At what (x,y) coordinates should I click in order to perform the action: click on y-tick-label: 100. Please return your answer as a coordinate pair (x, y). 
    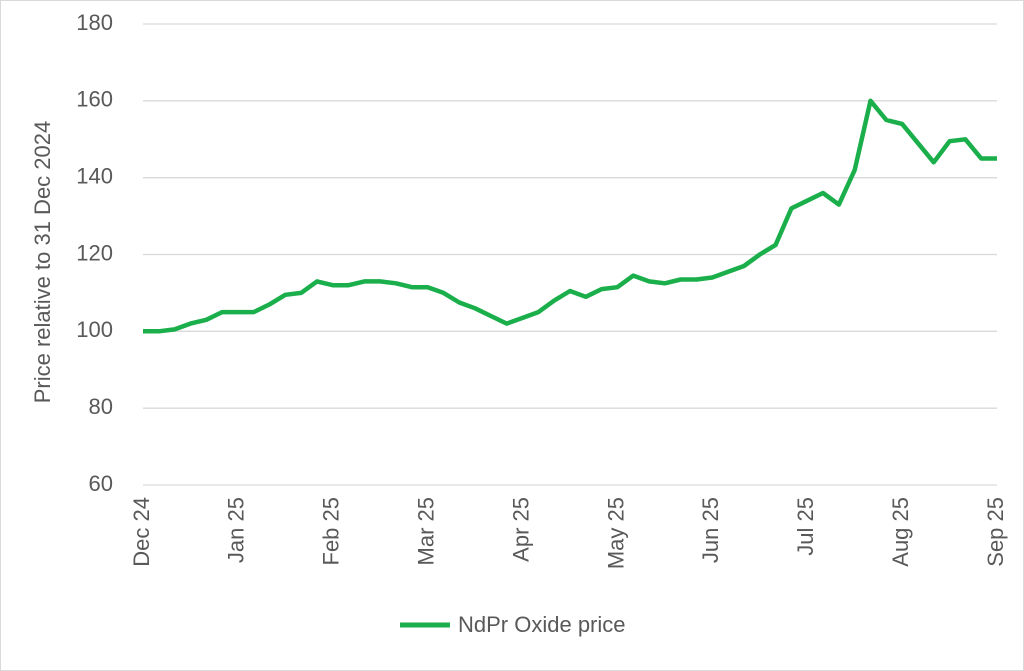
    Looking at the image, I should click on (94, 329).